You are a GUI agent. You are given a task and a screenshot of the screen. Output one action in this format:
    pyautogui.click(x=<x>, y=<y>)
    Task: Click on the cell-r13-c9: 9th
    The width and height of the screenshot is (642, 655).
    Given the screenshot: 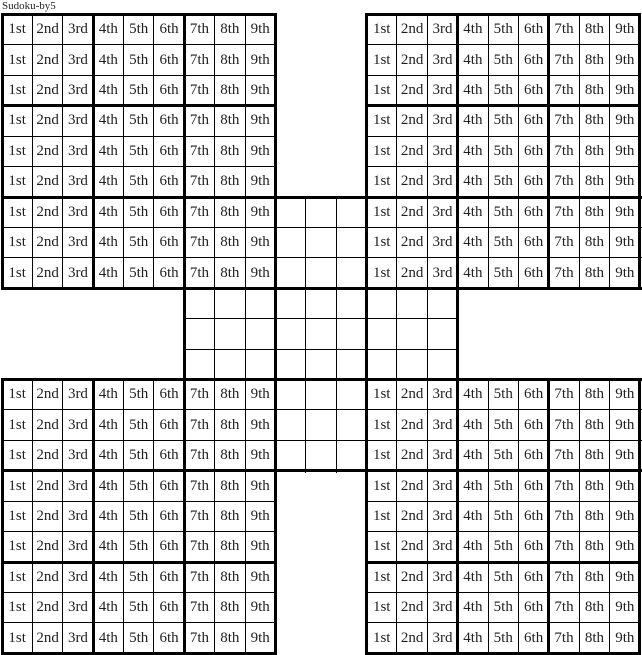 What is the action you would take?
    pyautogui.click(x=260, y=394)
    